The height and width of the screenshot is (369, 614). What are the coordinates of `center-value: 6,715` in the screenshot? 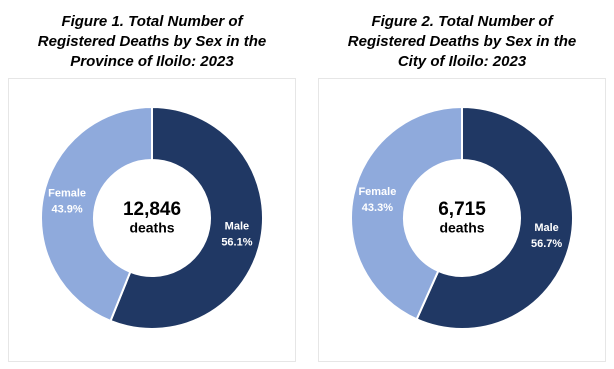 It's located at (462, 209).